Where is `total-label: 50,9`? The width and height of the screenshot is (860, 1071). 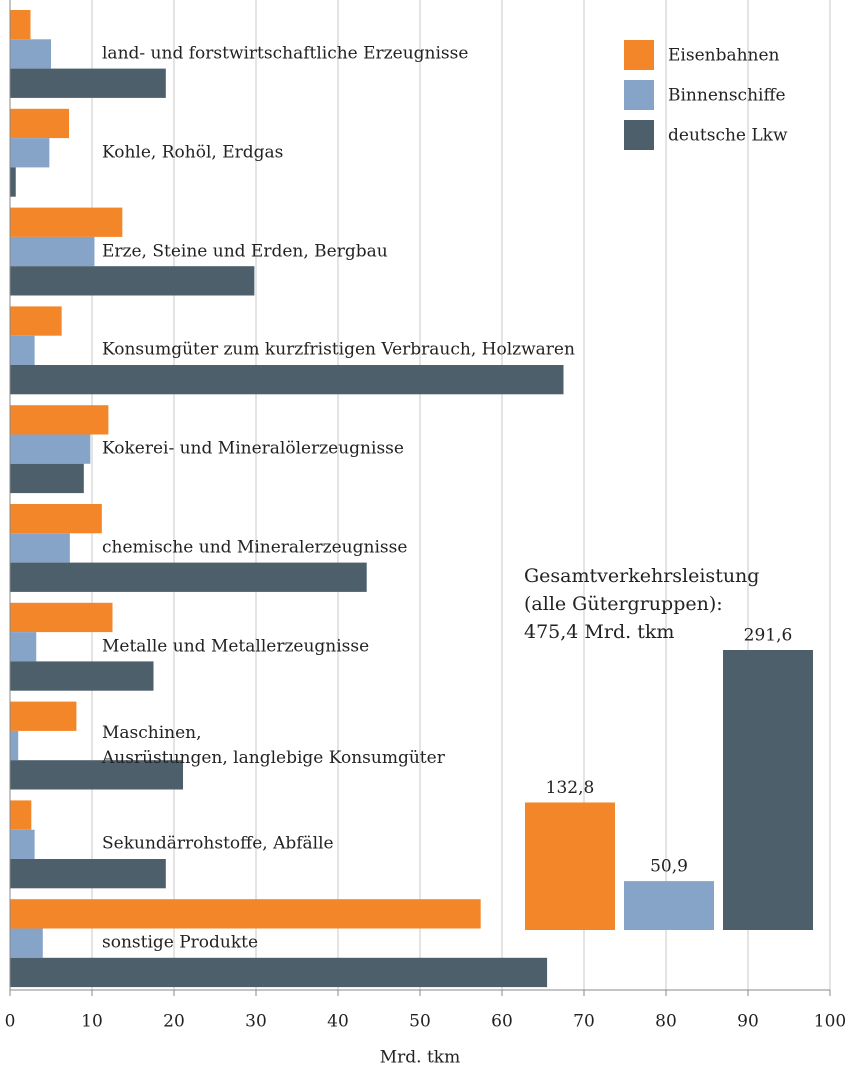 total-label: 50,9 is located at coordinates (669, 867).